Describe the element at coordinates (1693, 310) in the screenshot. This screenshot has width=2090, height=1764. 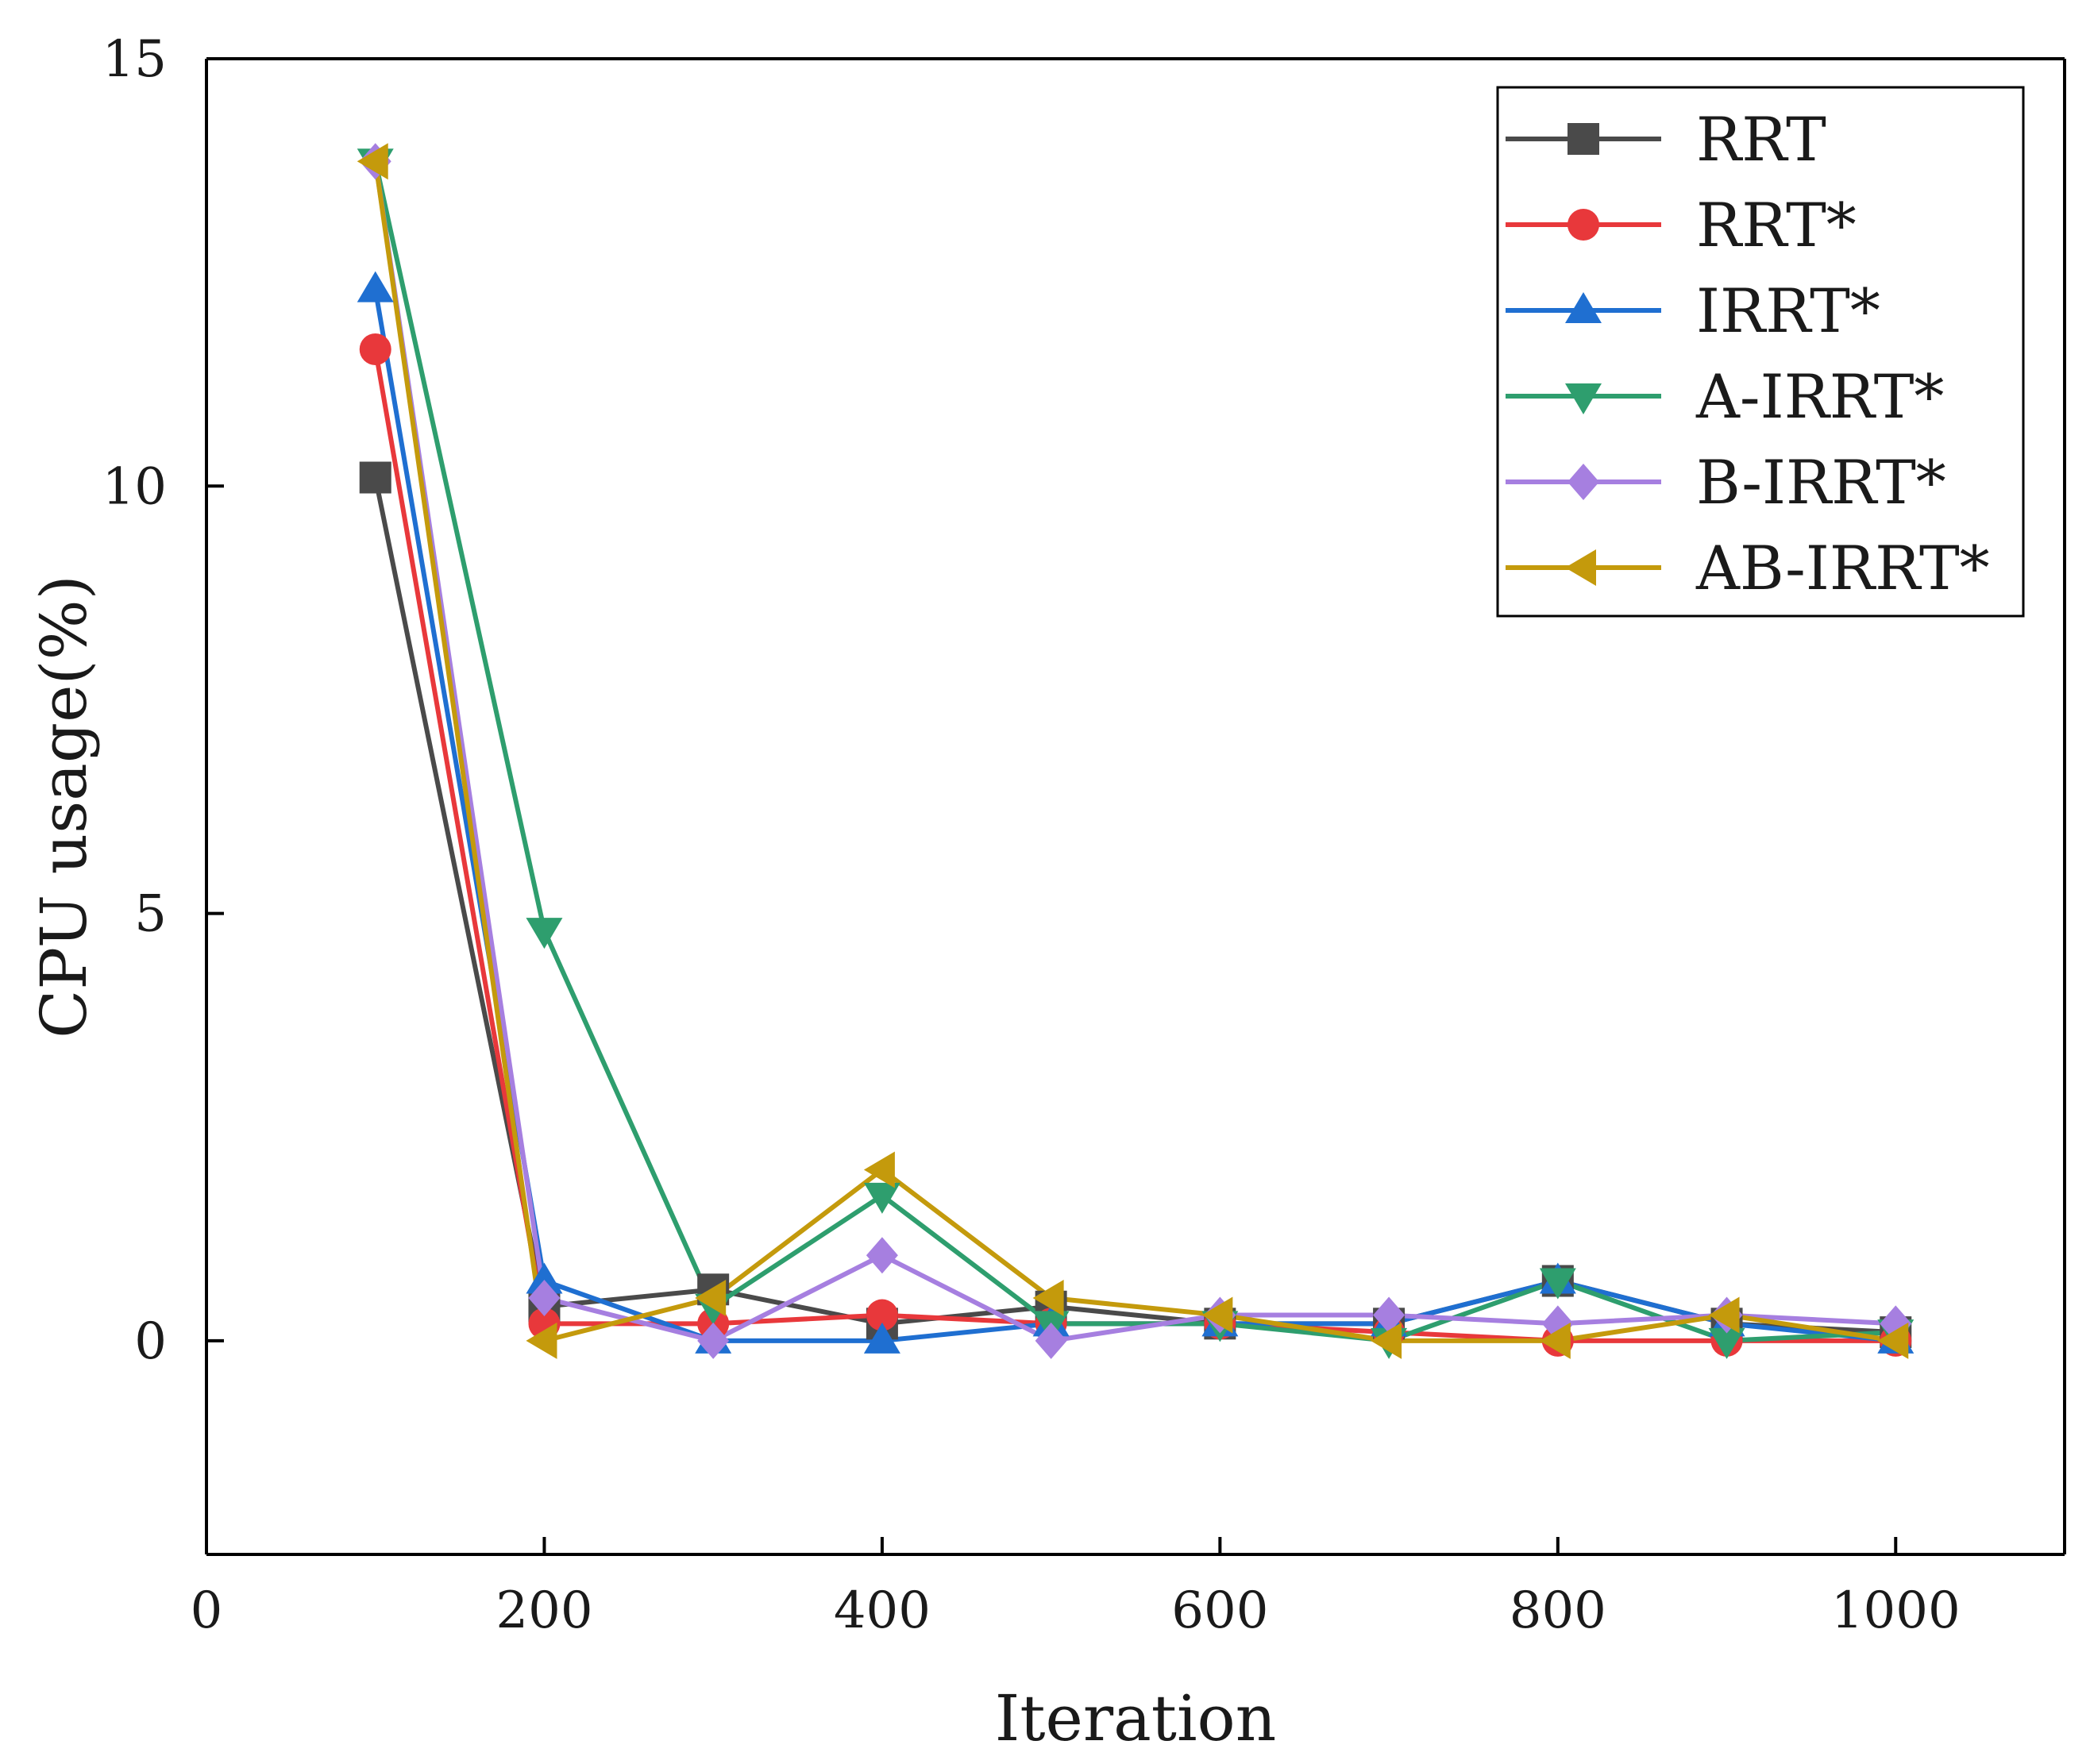
I see `legend-item-irrt-star: IRRT*` at that location.